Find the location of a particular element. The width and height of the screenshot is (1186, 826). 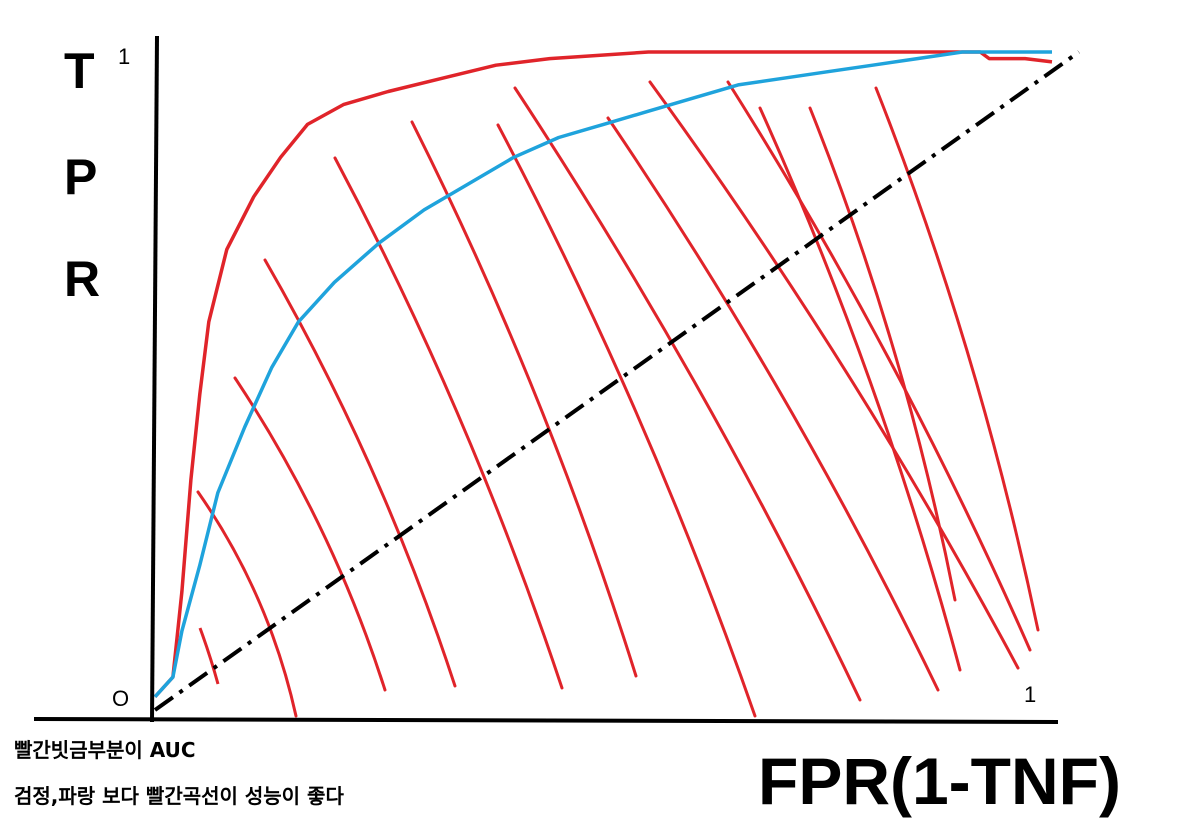

note-performance: 검정,파랑 보다 빨간곡선이 성능이 좋다 is located at coordinates (179, 796).